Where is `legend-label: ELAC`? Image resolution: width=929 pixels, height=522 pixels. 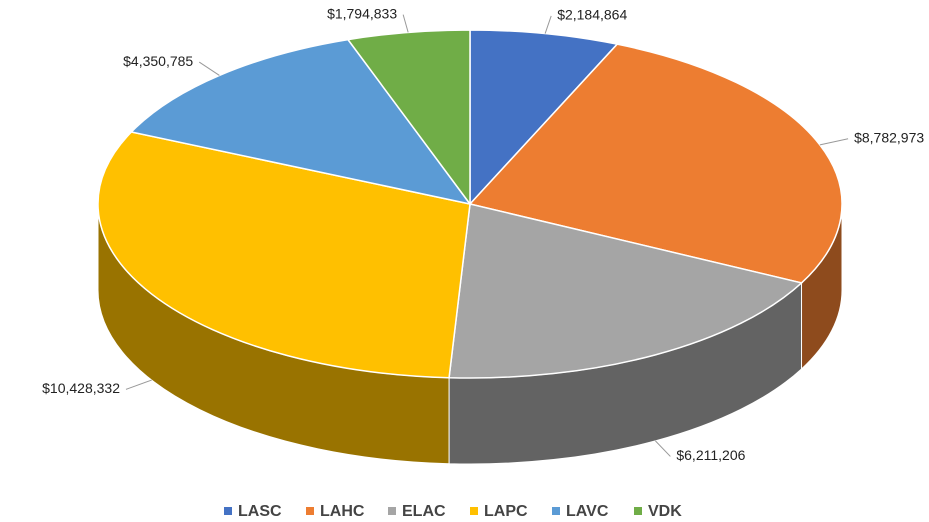 legend-label: ELAC is located at coordinates (424, 511).